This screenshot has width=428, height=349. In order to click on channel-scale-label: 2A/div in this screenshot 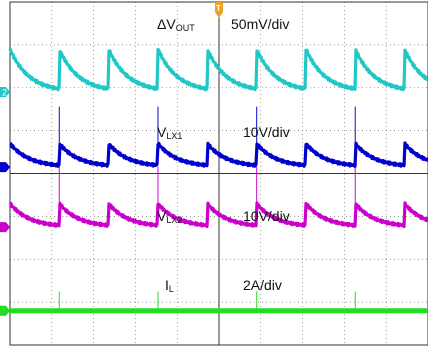, I will do `click(262, 285)`.